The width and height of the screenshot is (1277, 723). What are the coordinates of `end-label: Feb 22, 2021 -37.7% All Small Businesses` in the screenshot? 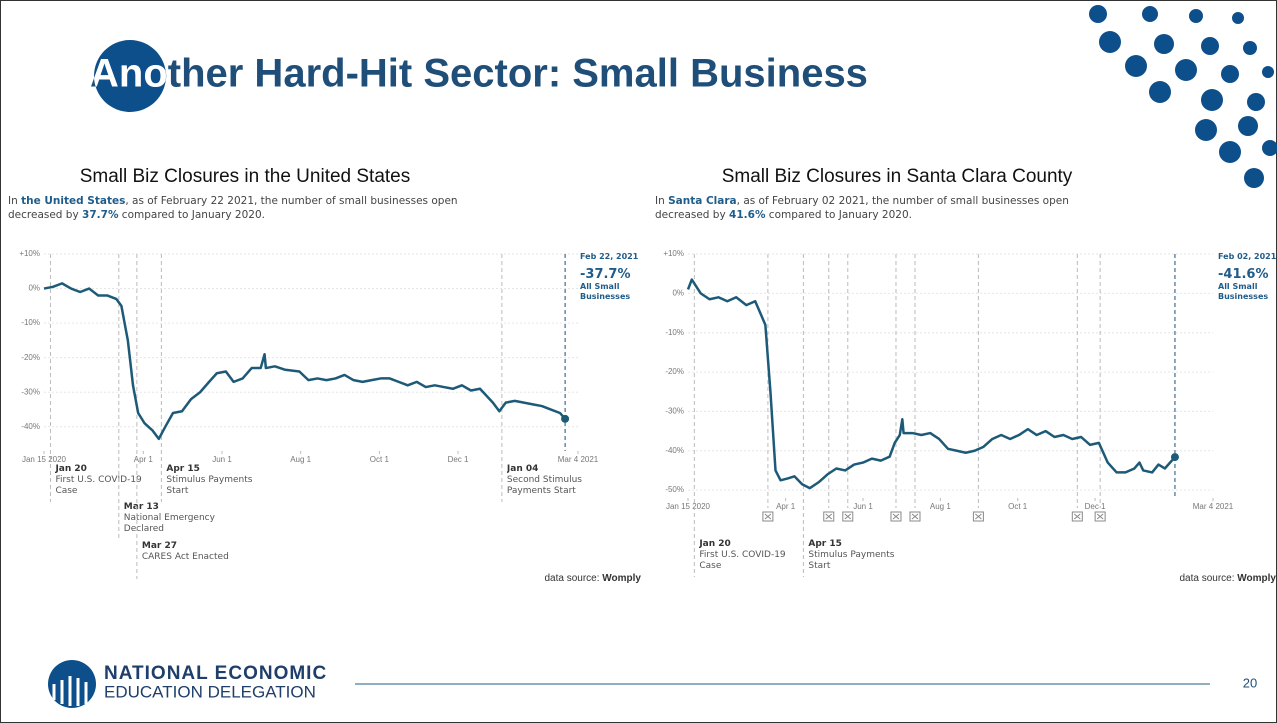 It's located at (611, 277).